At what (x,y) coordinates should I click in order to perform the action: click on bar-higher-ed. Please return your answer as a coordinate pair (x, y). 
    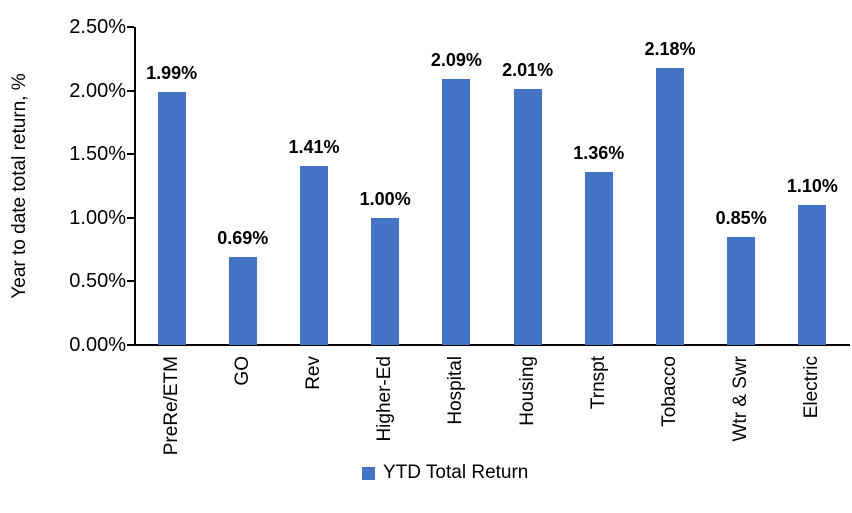
    Looking at the image, I should click on (385, 281).